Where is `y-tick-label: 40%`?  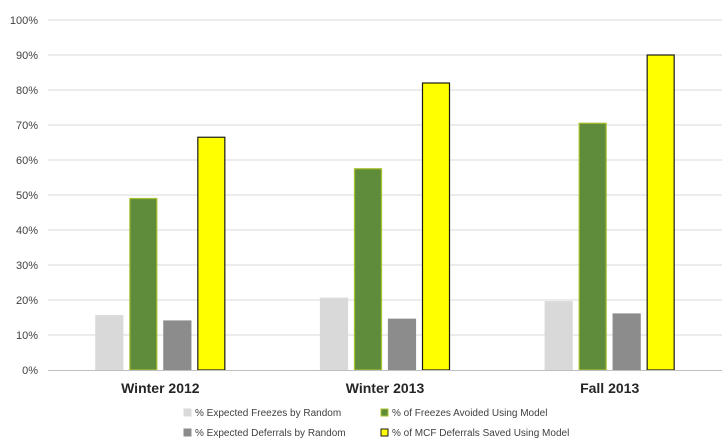
y-tick-label: 40% is located at coordinates (27, 231).